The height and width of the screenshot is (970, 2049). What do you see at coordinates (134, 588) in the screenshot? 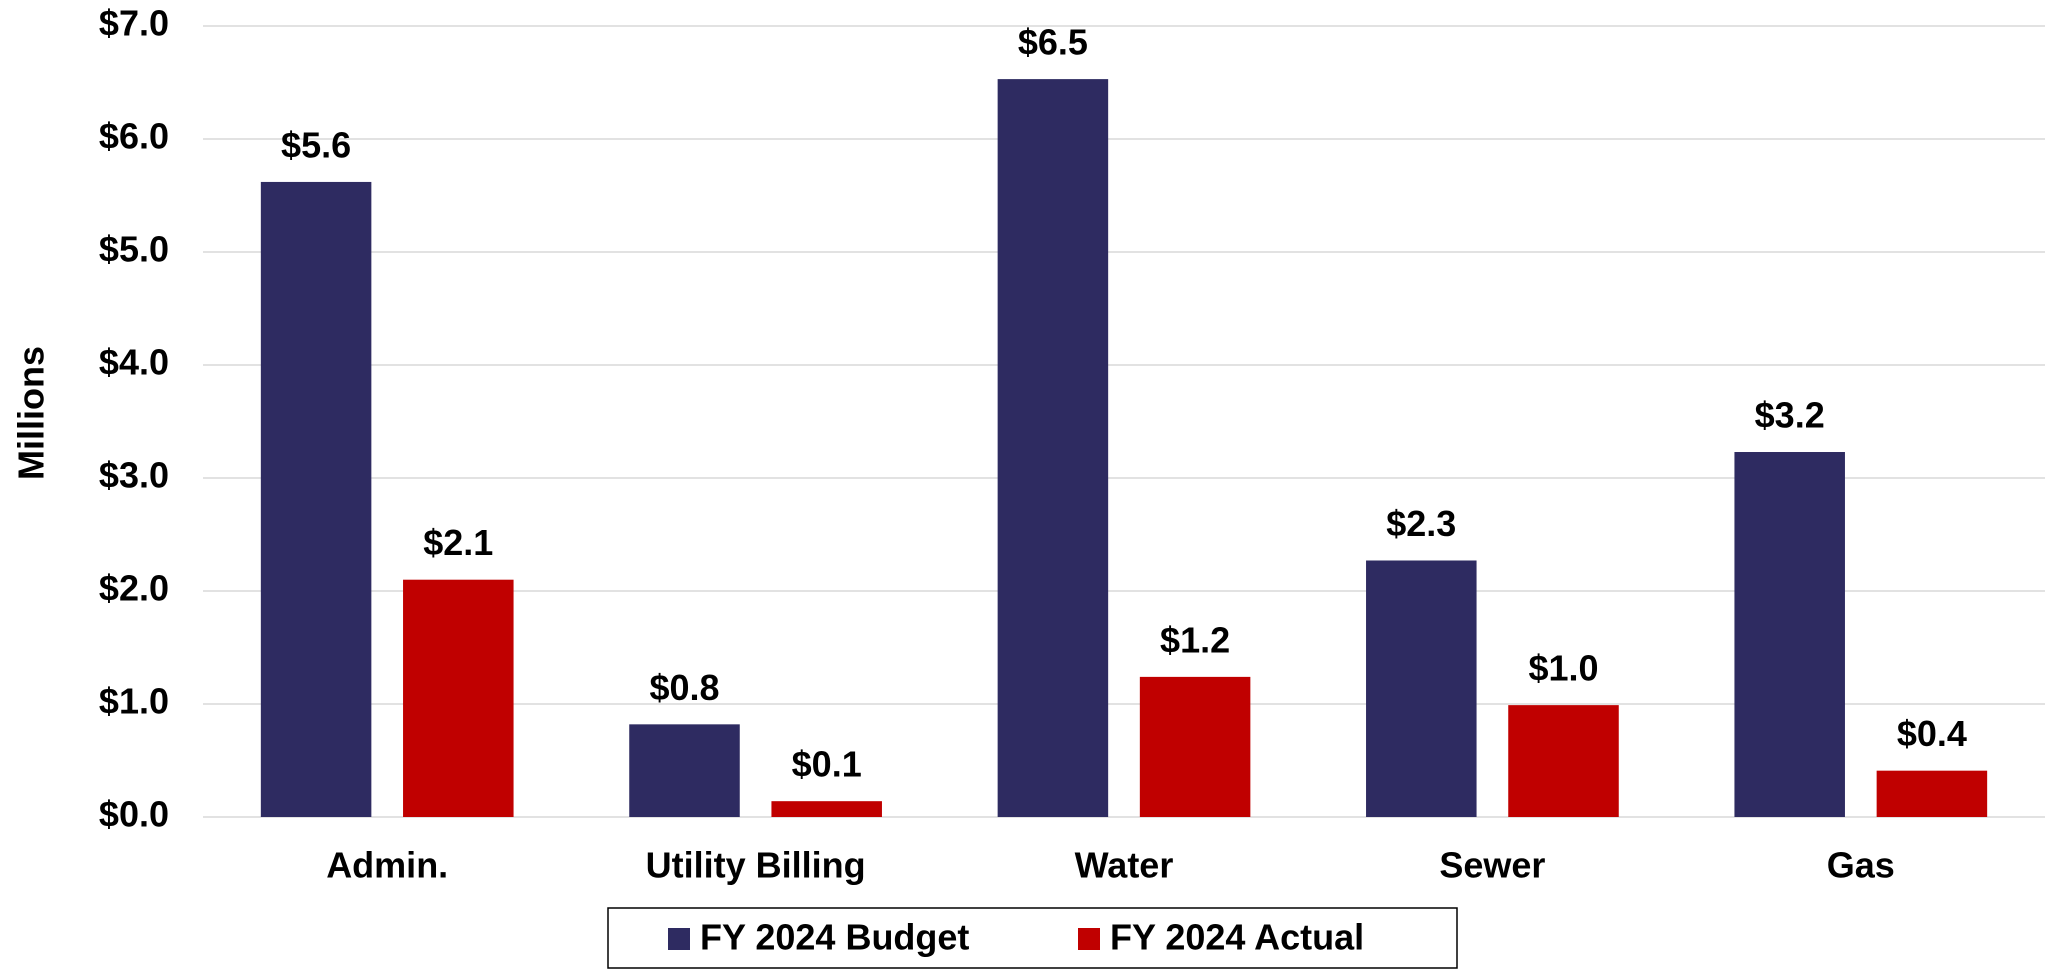
I see `y-tick-label: $2.0` at bounding box center [134, 588].